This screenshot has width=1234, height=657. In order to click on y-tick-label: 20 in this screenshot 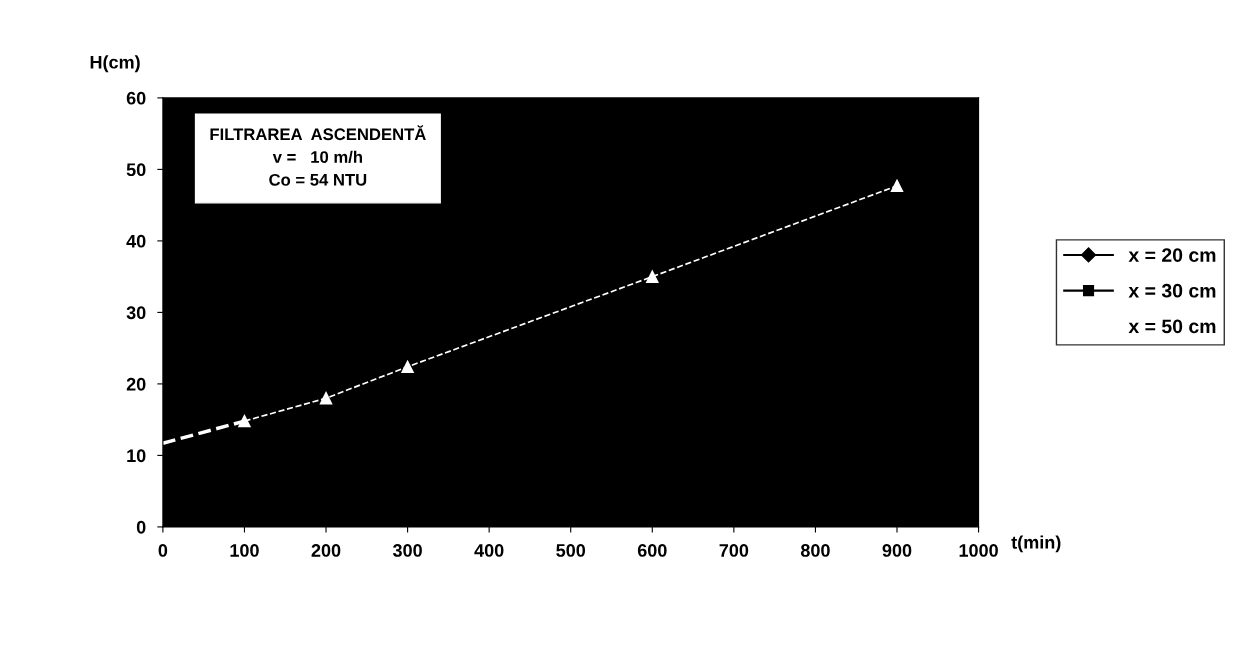, I will do `click(136, 384)`.